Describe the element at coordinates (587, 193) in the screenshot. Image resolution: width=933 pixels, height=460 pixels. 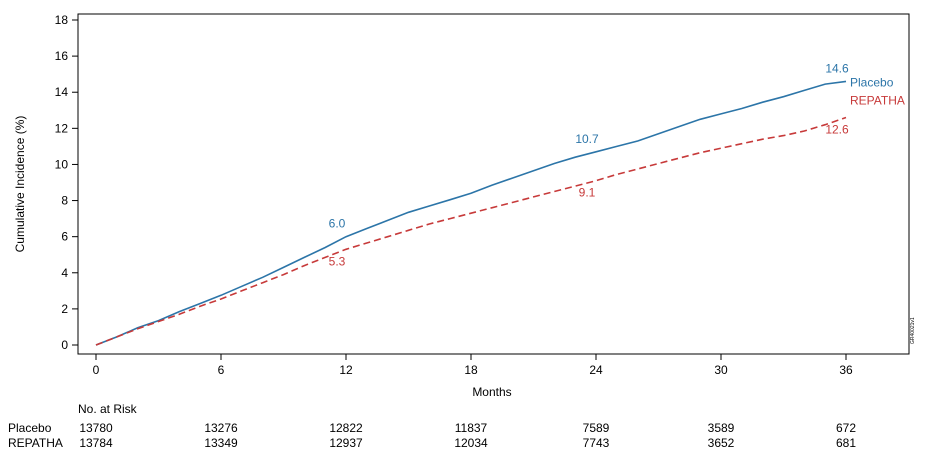
I see `value-label: 9.1` at that location.